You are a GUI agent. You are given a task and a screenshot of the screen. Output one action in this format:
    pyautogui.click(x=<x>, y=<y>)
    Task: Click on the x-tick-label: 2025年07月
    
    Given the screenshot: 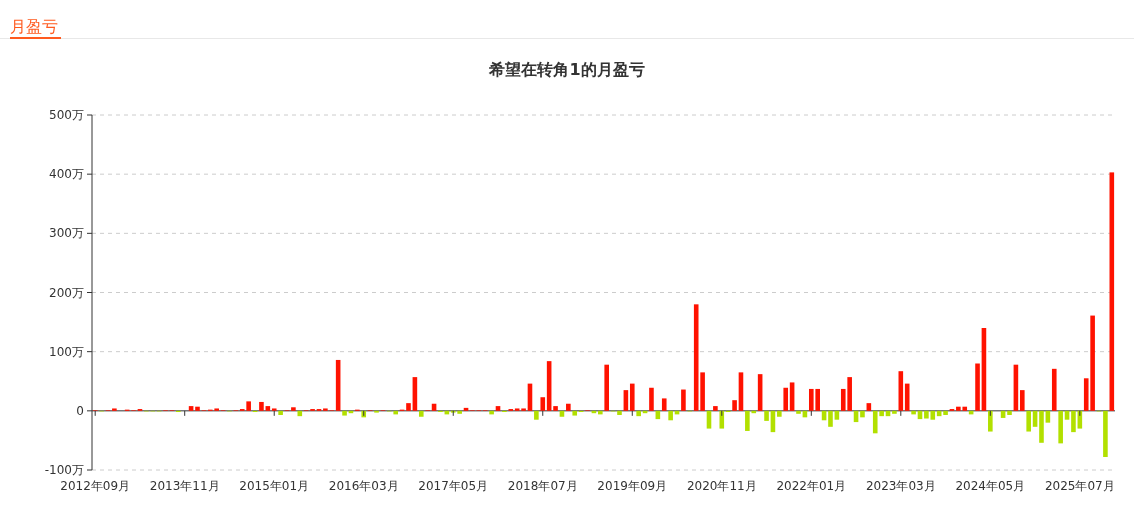 What is the action you would take?
    pyautogui.click(x=1079, y=486)
    